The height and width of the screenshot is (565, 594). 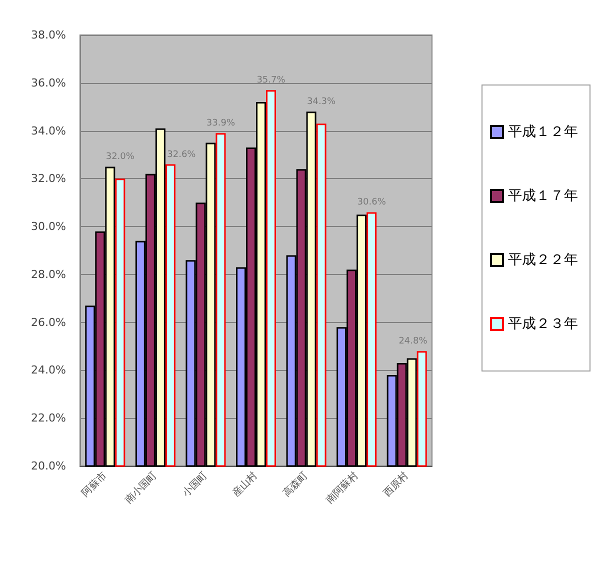 I want to click on y-tick-label: 34.0%, so click(x=48, y=131).